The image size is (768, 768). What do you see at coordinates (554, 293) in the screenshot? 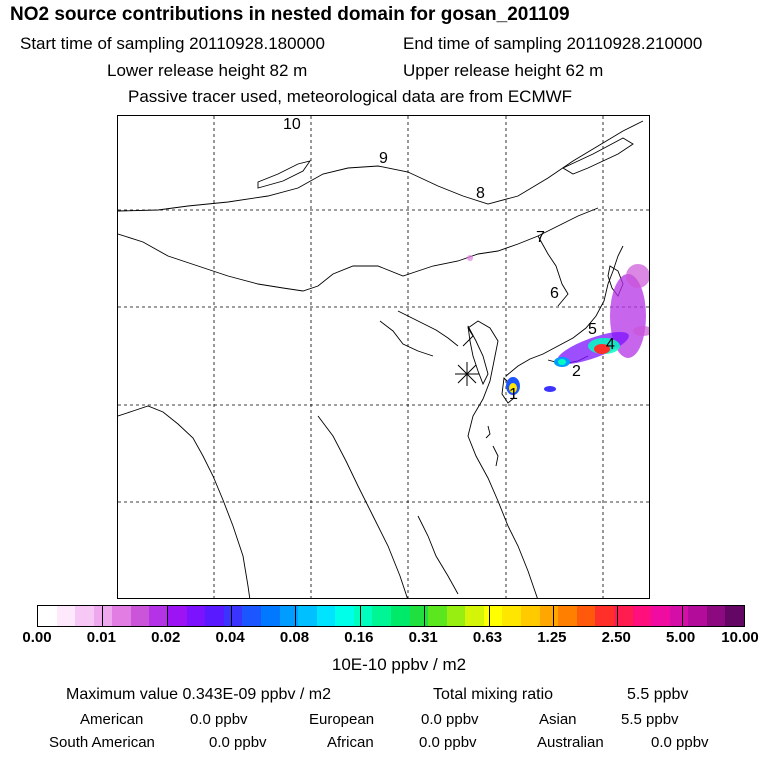
I see `trajectory-label-6: 6` at bounding box center [554, 293].